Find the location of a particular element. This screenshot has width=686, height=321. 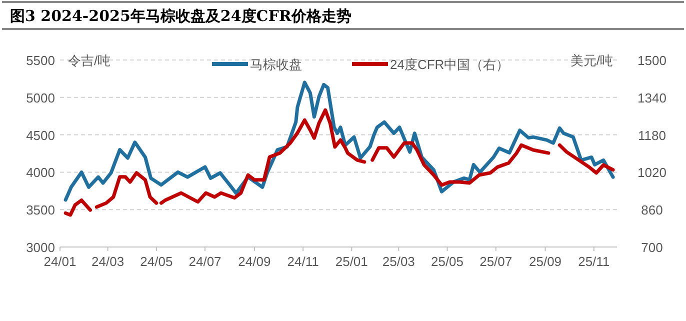

y-tick-label: 3500 is located at coordinates (40, 210).